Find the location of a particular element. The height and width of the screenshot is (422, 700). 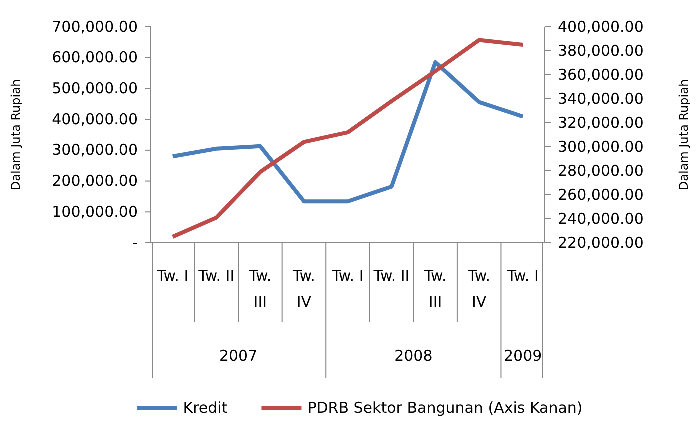

y2-tick-label: 260,000.00 is located at coordinates (601, 195).